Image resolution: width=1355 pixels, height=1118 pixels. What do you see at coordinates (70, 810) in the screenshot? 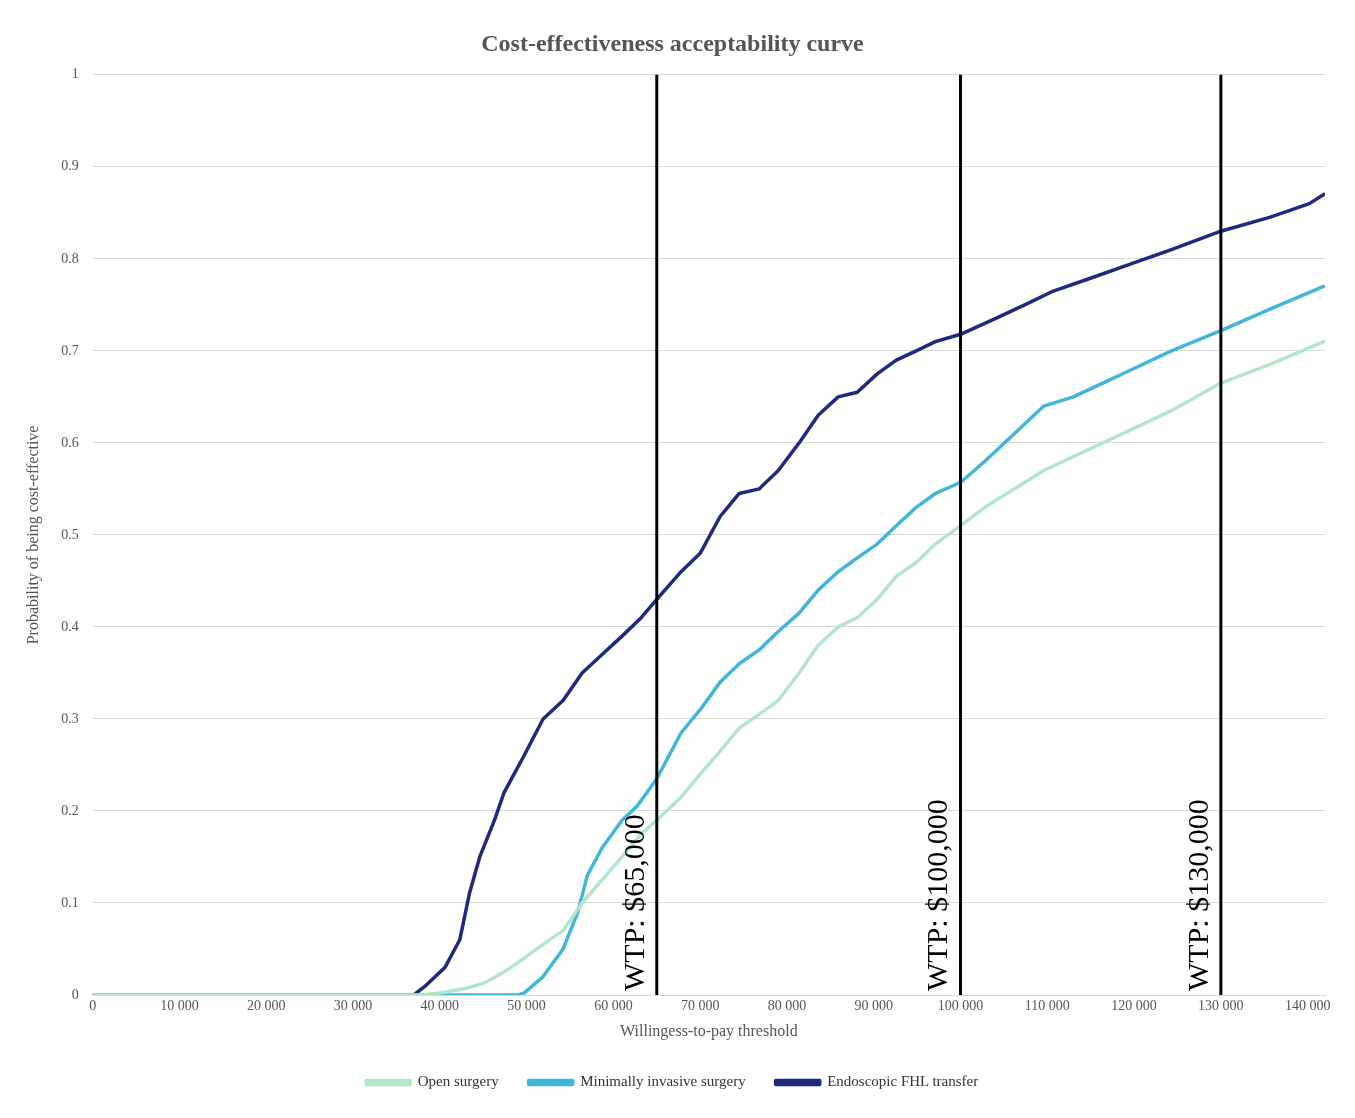
I see `y-tick-label: 0.2` at bounding box center [70, 810].